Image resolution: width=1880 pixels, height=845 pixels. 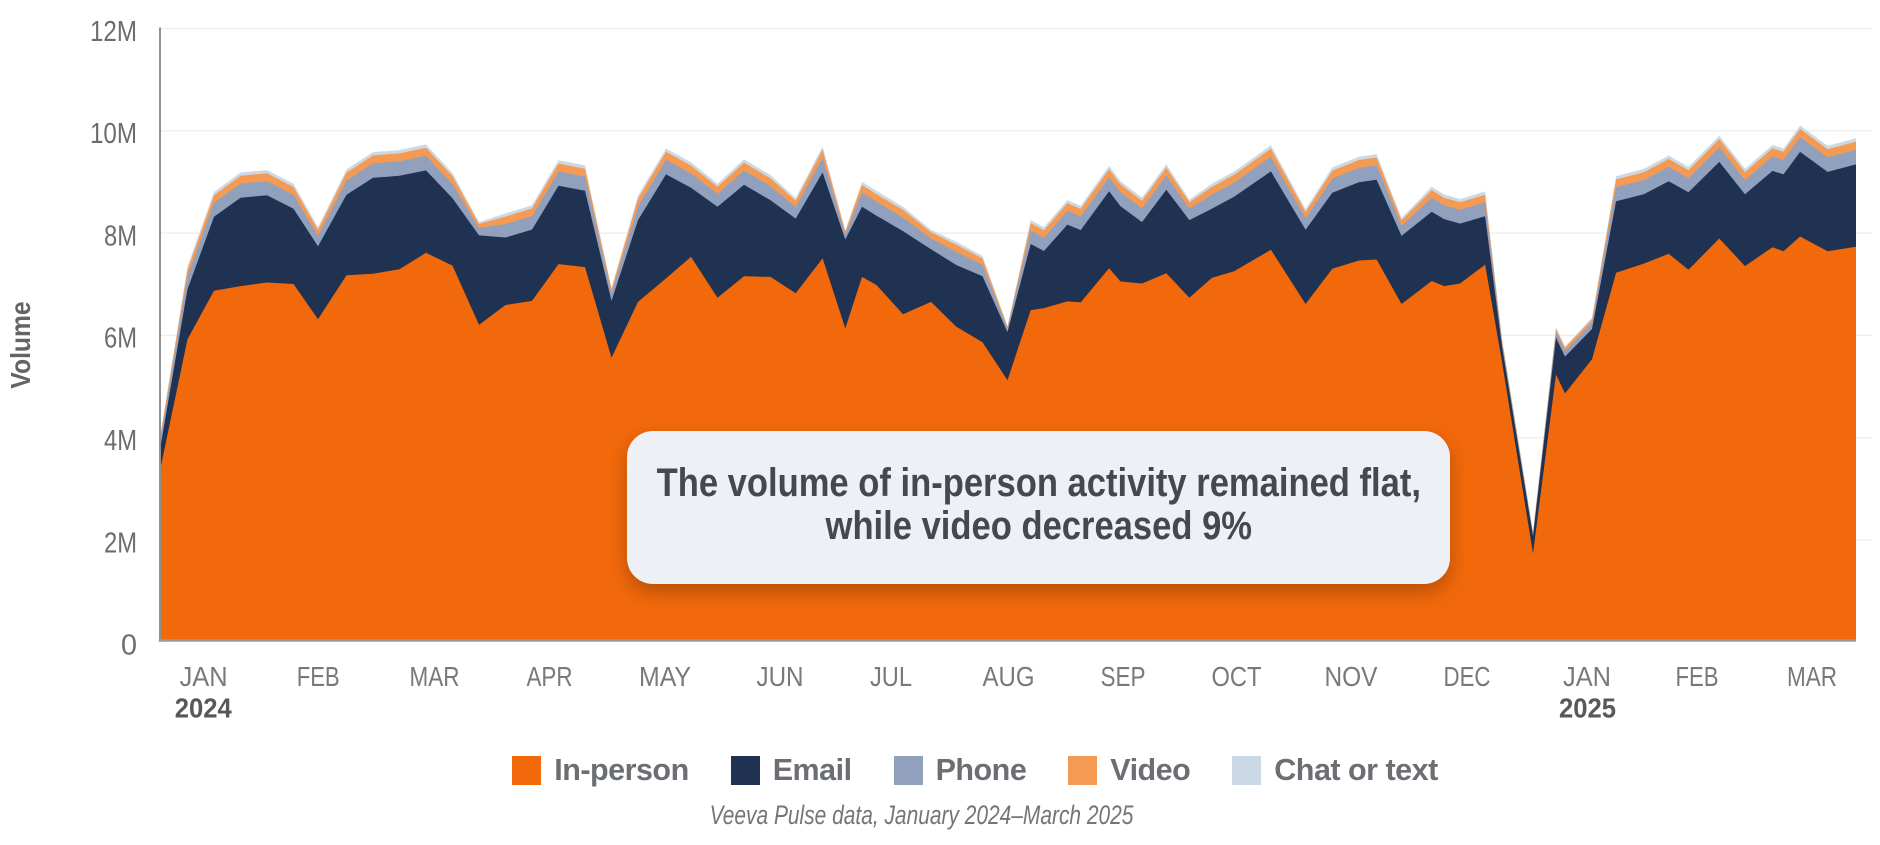 What do you see at coordinates (1467, 676) in the screenshot?
I see `svg-text: DEC` at bounding box center [1467, 676].